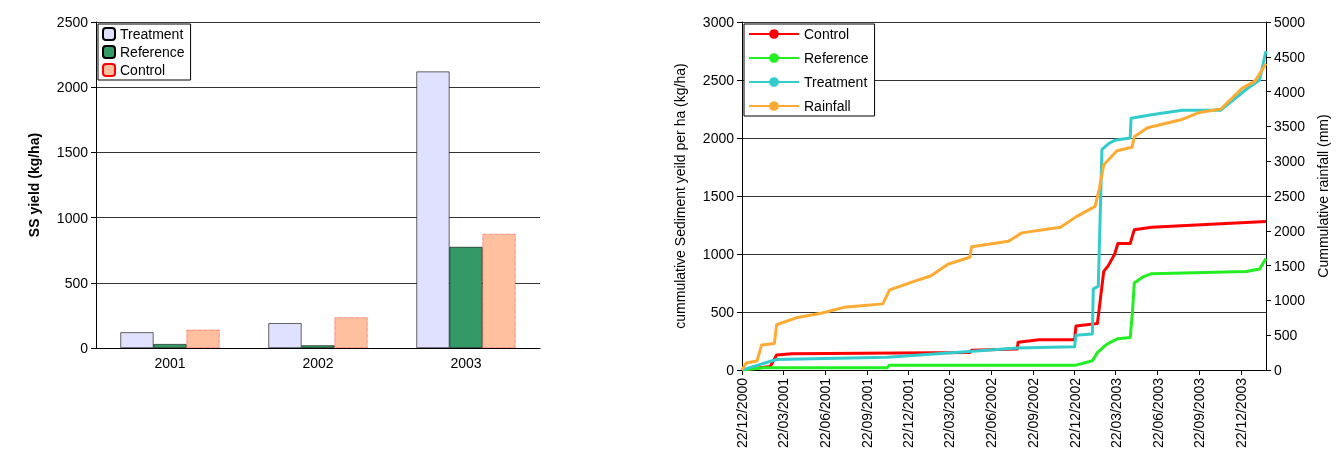  Describe the element at coordinates (866, 413) in the screenshot. I see `x-tick-label: 22/09/2001` at that location.